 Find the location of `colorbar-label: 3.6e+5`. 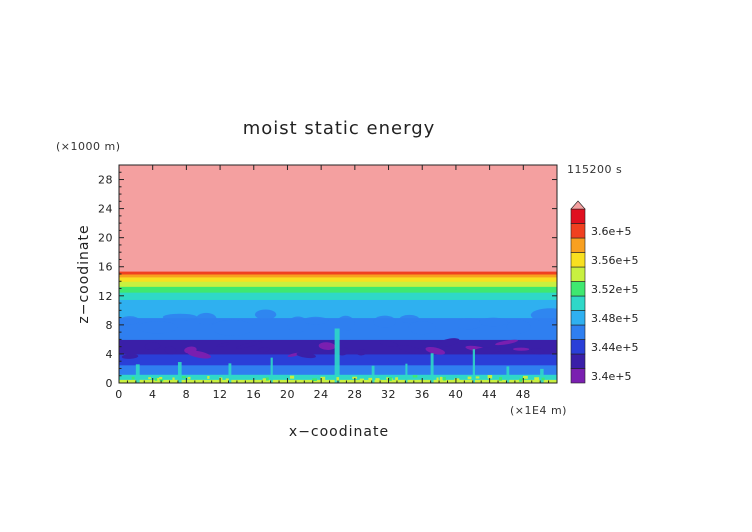

colorbar-label: 3.6e+5 is located at coordinates (611, 231).